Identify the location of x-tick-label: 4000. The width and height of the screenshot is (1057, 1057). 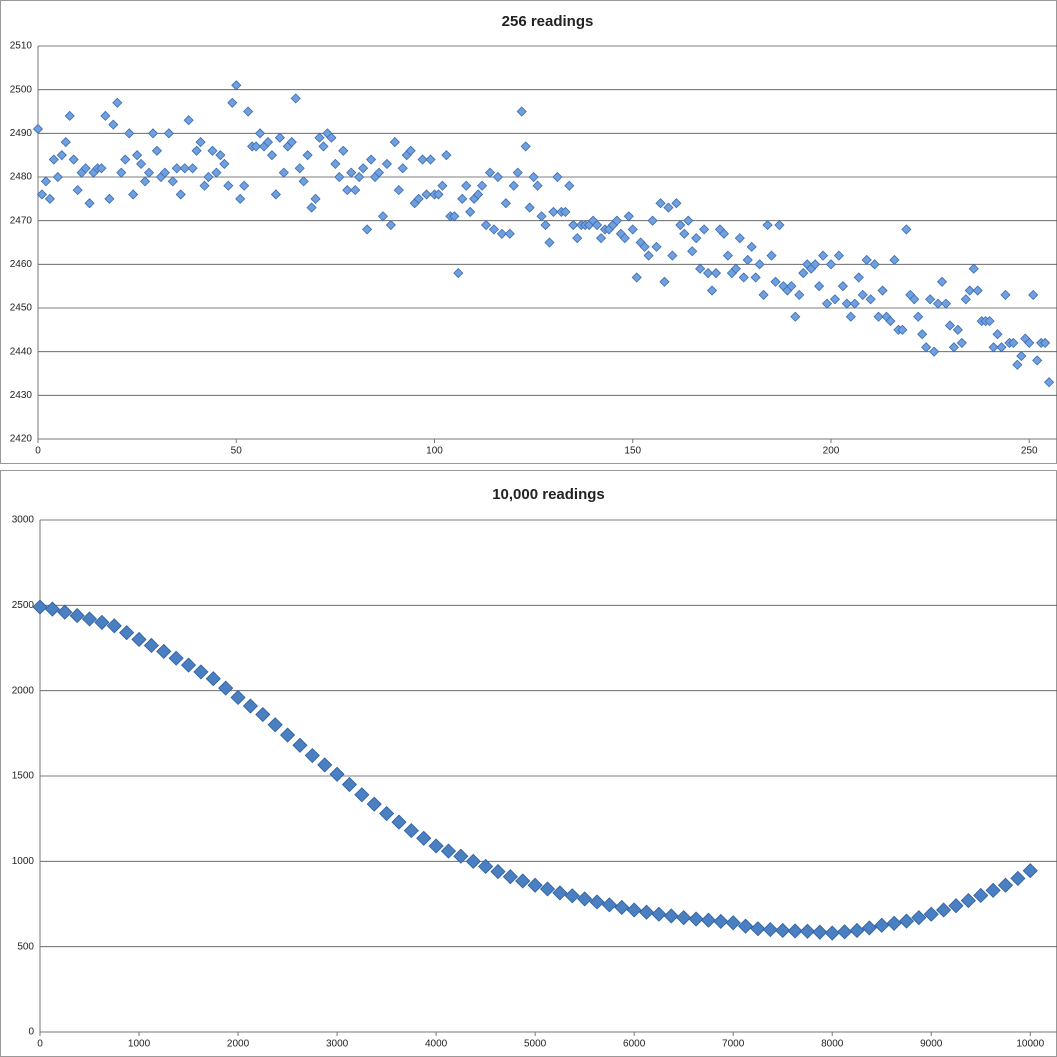
(436, 1044).